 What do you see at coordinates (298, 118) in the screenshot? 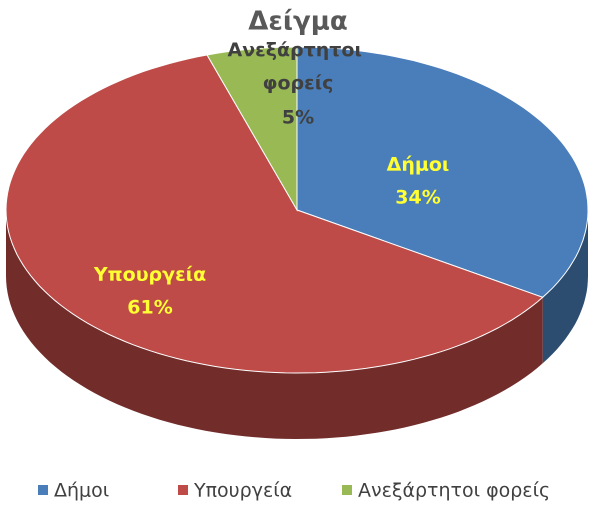
I see `data-label-value: 5%` at bounding box center [298, 118].